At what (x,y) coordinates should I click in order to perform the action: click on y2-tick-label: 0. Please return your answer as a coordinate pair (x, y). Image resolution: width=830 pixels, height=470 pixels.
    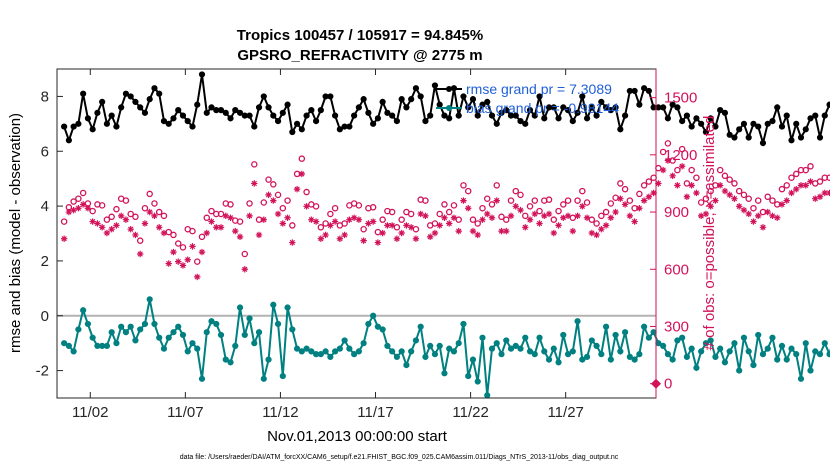
    Looking at the image, I should click on (668, 384).